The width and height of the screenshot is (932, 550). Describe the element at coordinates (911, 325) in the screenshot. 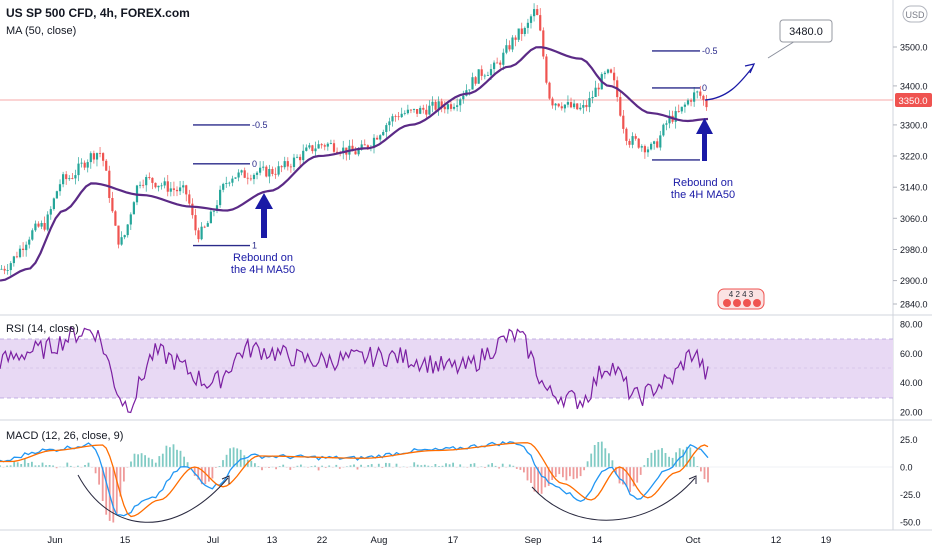

I see `rsi-tick-label: 80.00` at that location.